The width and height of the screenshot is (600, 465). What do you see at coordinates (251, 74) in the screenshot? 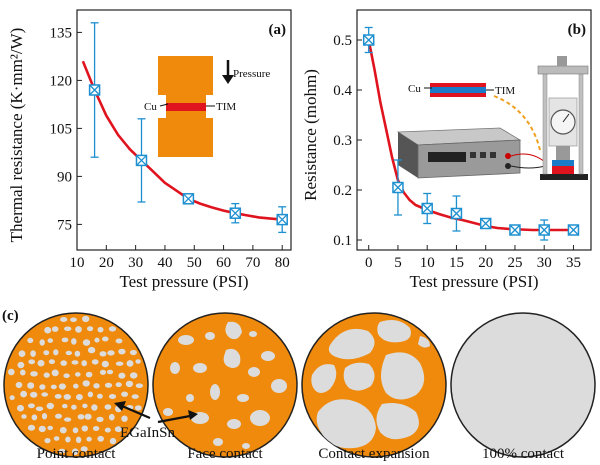
I see `inset-pressure-label: Pressure` at bounding box center [251, 74].